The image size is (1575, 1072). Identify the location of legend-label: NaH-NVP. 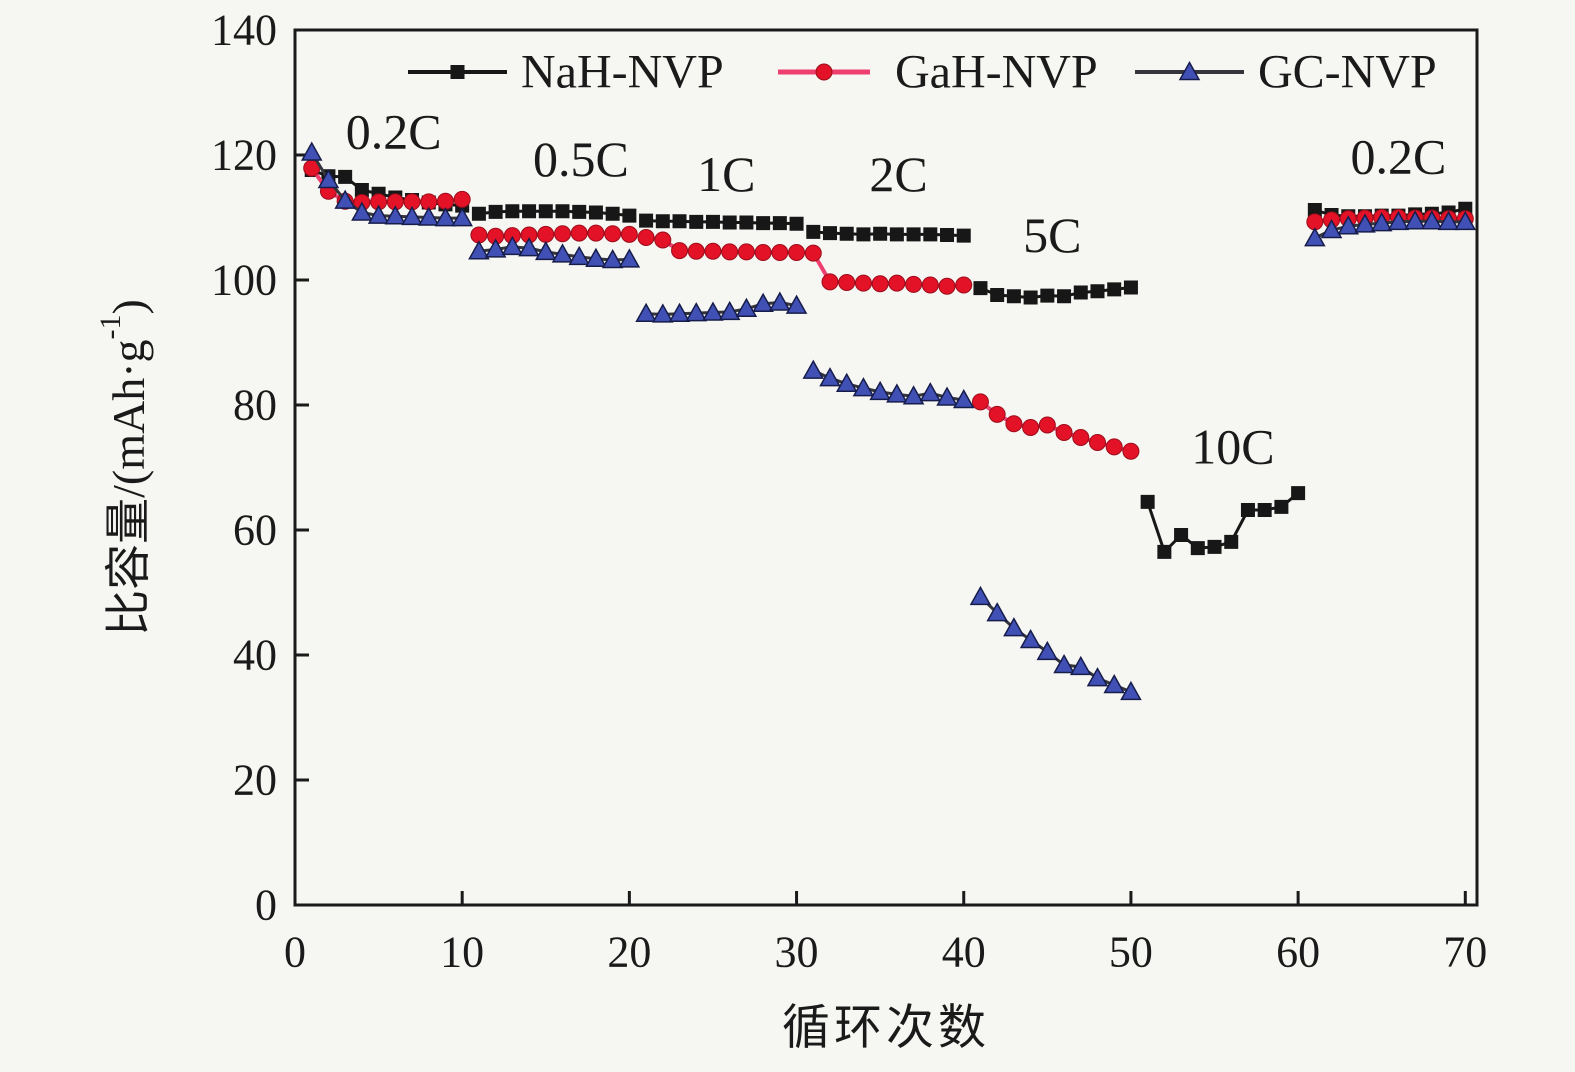
(622, 72).